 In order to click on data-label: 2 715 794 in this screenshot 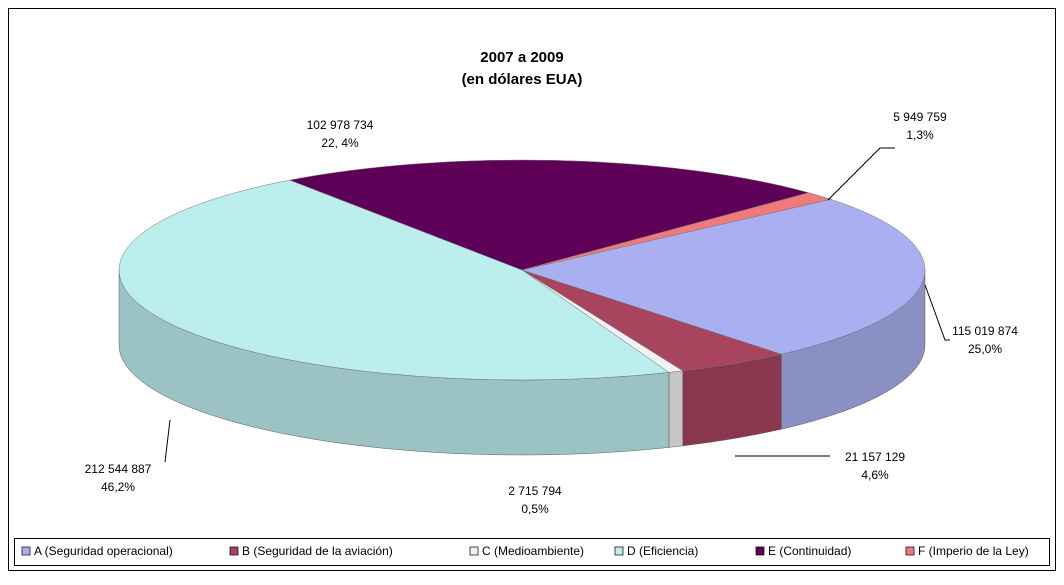, I will do `click(535, 491)`.